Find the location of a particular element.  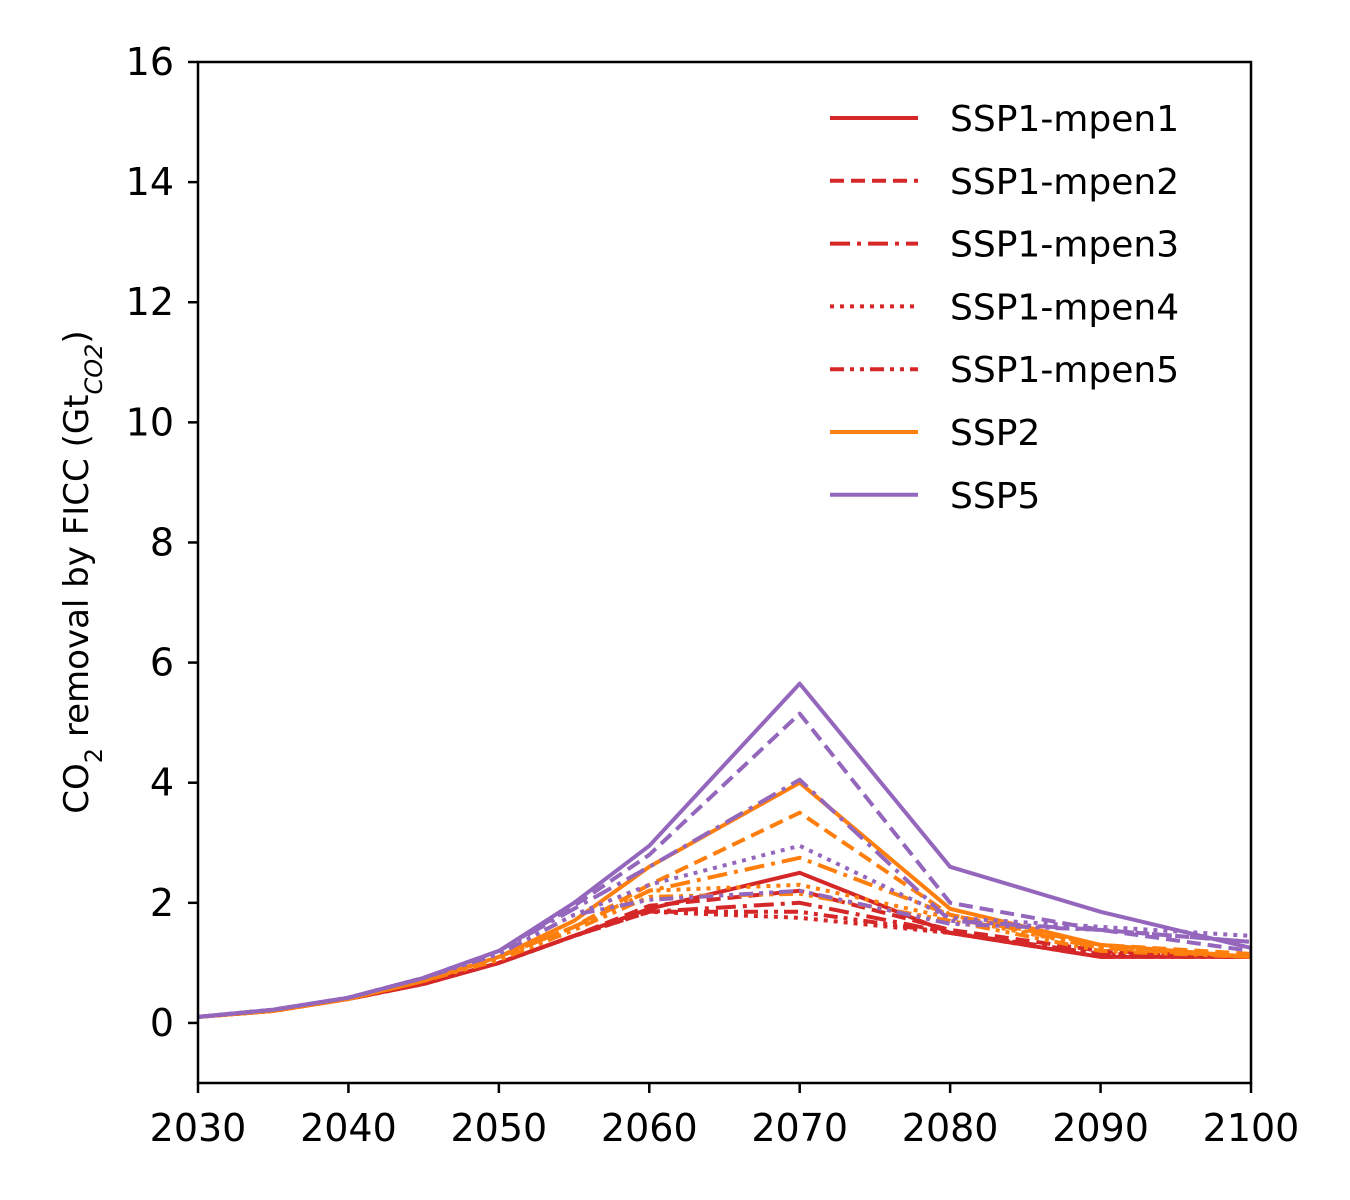

legend-item-ssp1-mpen4-label: SSP1-mpen4 is located at coordinates (1064, 307).